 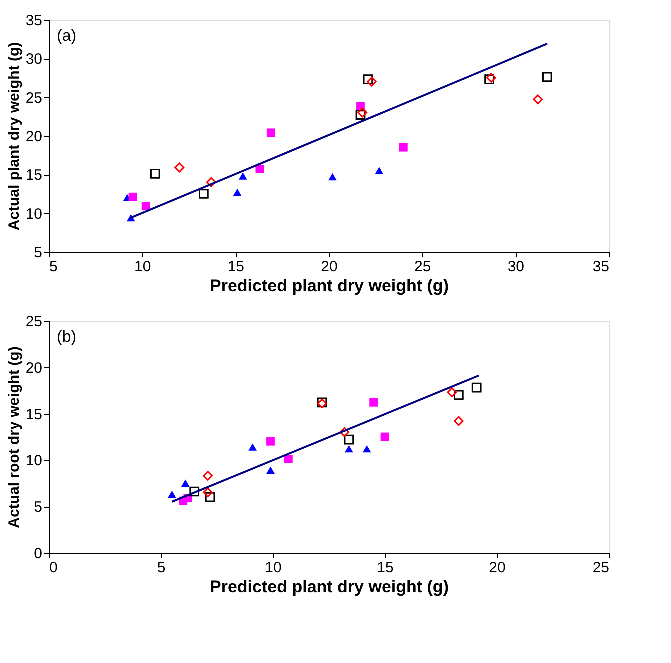 What do you see at coordinates (516, 267) in the screenshot?
I see `x-tick-label: 30` at bounding box center [516, 267].